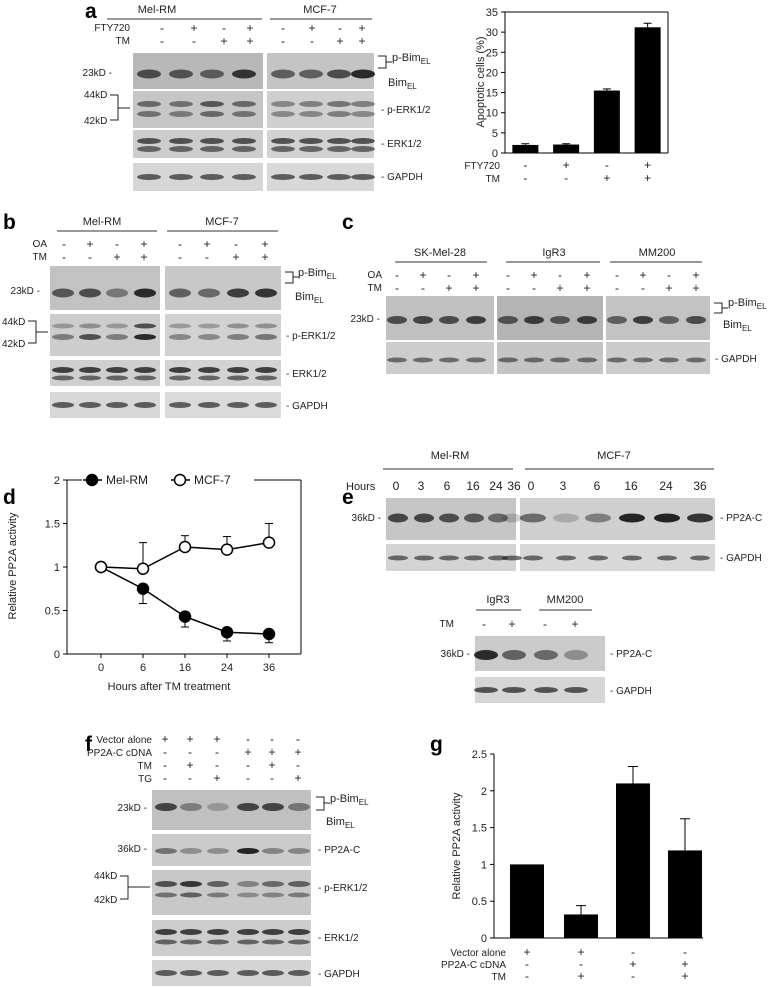 This screenshot has width=774, height=988. What do you see at coordinates (40, 257) in the screenshot?
I see `panel-b-row-tm: TM` at bounding box center [40, 257].